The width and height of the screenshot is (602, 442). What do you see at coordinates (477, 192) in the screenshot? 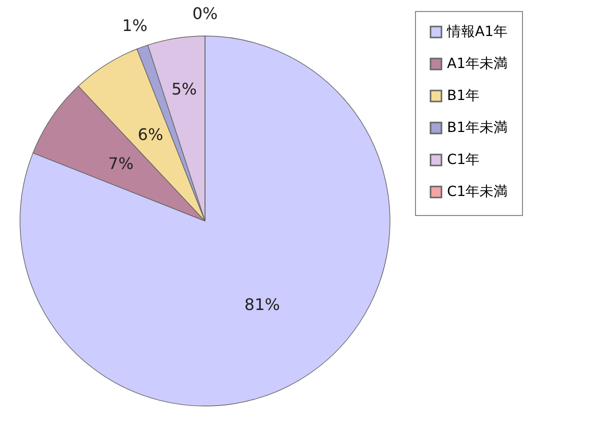
I see `legend-label: C1年未満` at bounding box center [477, 192].